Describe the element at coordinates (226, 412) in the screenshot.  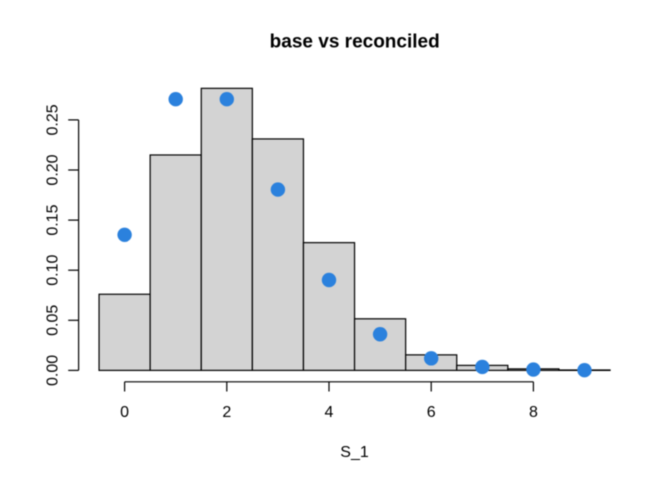
I see `svg-text: 2` at that location.